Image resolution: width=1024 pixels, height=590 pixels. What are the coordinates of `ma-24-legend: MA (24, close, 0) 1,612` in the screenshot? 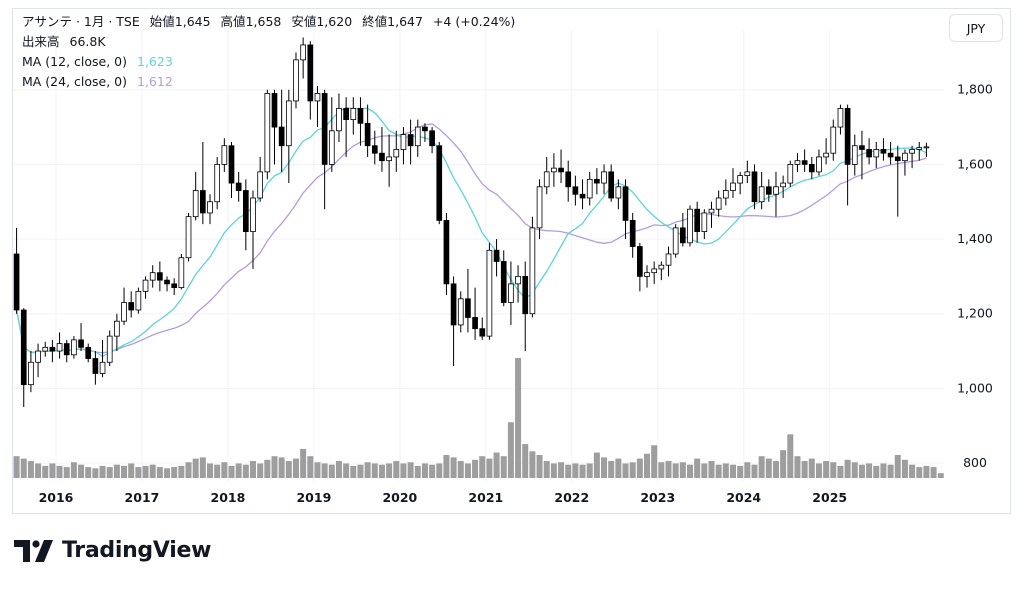 It's located at (100, 82).